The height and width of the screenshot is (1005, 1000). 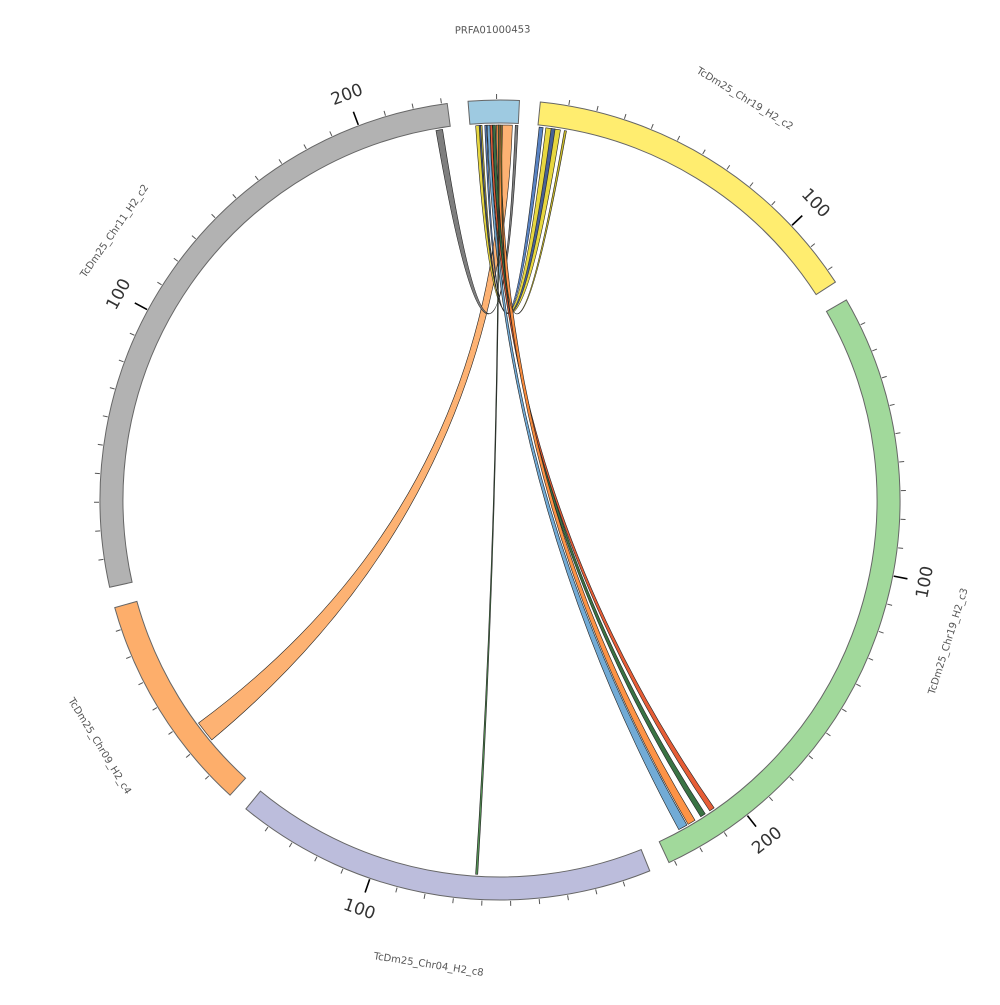 What do you see at coordinates (114, 232) in the screenshot?
I see `segment-label-c2g: TcDm25_Chr11_H2_c2` at bounding box center [114, 232].